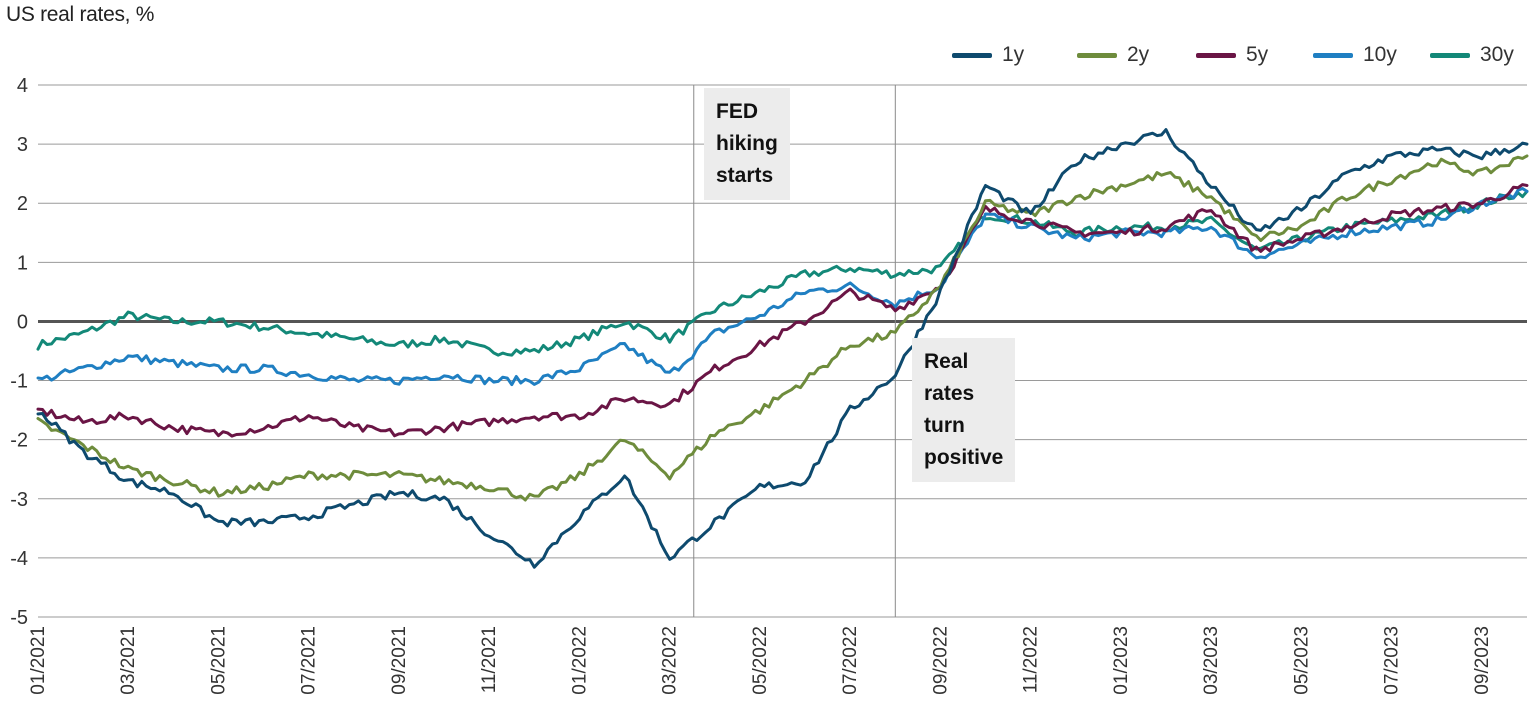  Describe the element at coordinates (1450, 55) in the screenshot. I see `legend-swatch-30y` at that location.